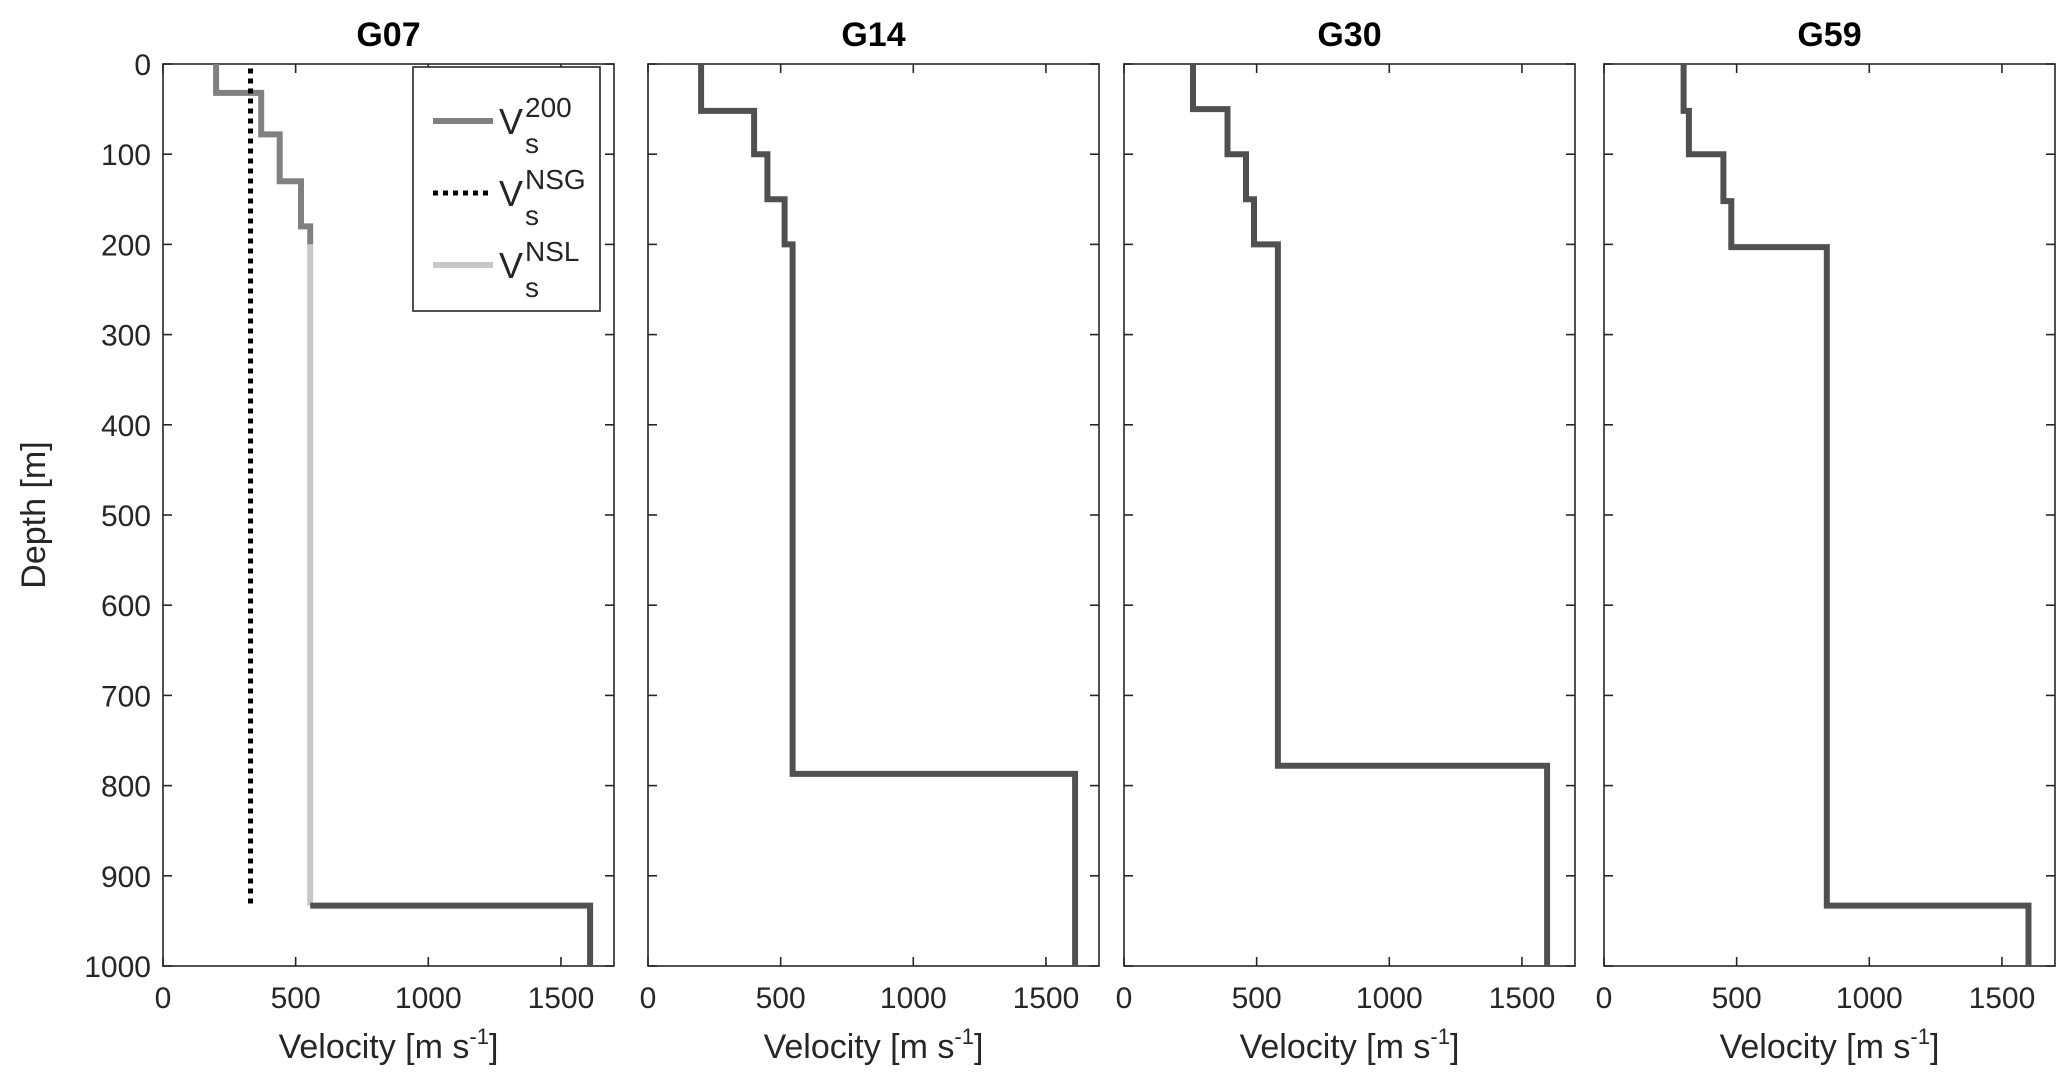 This screenshot has width=2067, height=1084. Describe the element at coordinates (126, 426) in the screenshot. I see `y-tick-label: 400` at that location.